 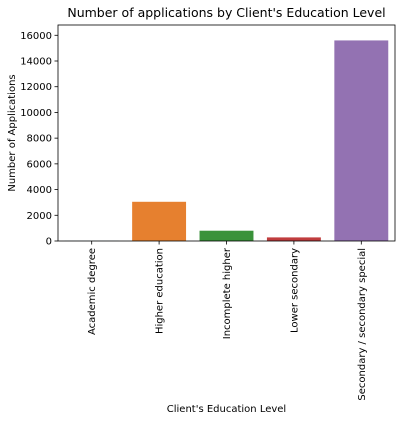 I want to click on bar-lower-secondary, so click(x=293, y=239).